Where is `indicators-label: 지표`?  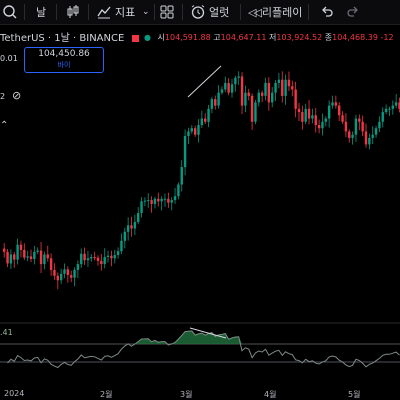
indicators-label: 지표 is located at coordinates (125, 12).